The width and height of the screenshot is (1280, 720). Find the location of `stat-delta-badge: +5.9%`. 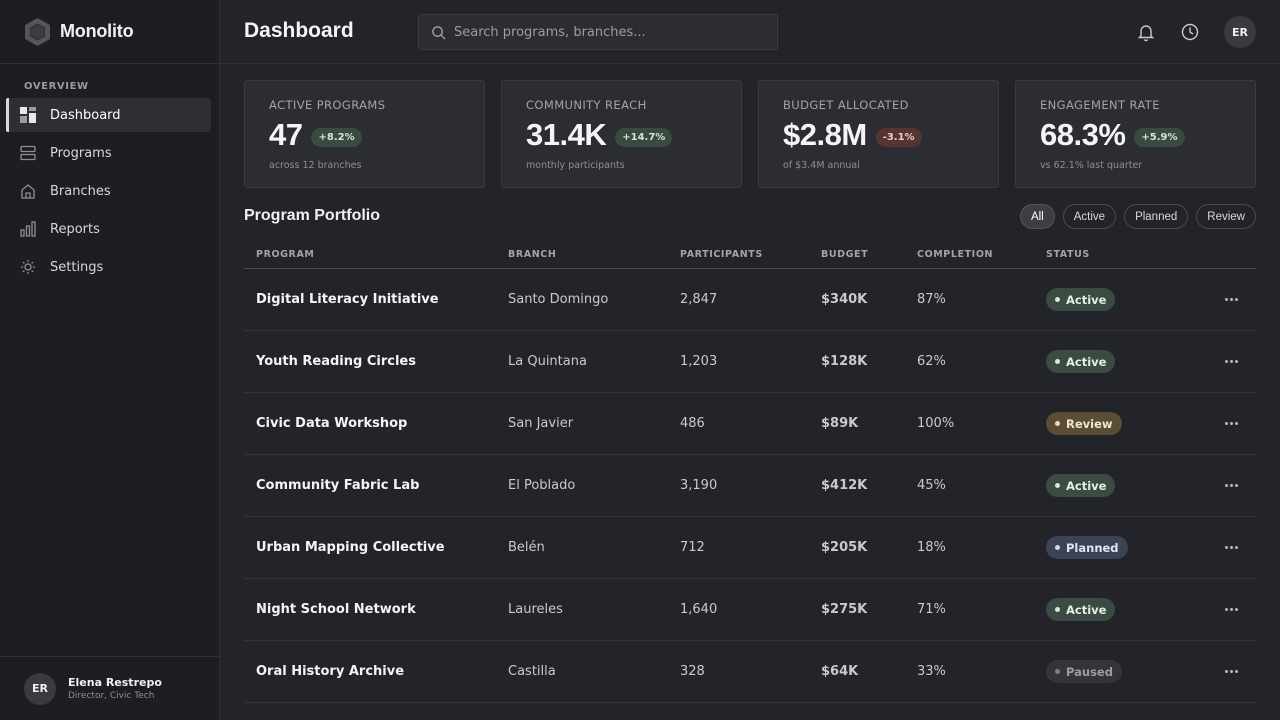

stat-delta-badge: +5.9% is located at coordinates (1159, 137).